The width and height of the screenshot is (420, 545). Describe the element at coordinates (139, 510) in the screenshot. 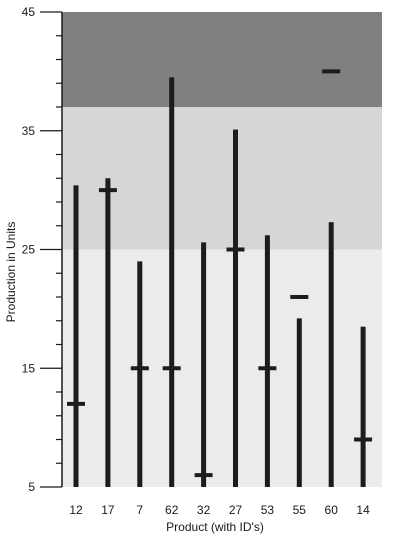

I see `x-tick-label: 7` at that location.